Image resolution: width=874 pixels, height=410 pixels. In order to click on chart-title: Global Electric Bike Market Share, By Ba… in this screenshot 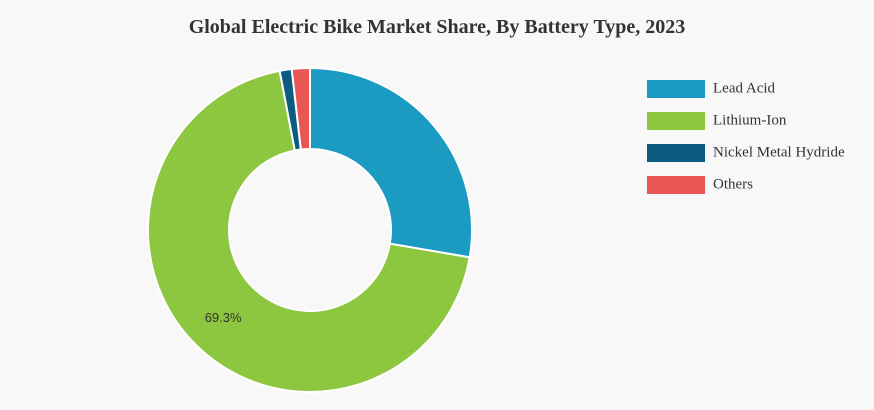, I will do `click(437, 27)`.